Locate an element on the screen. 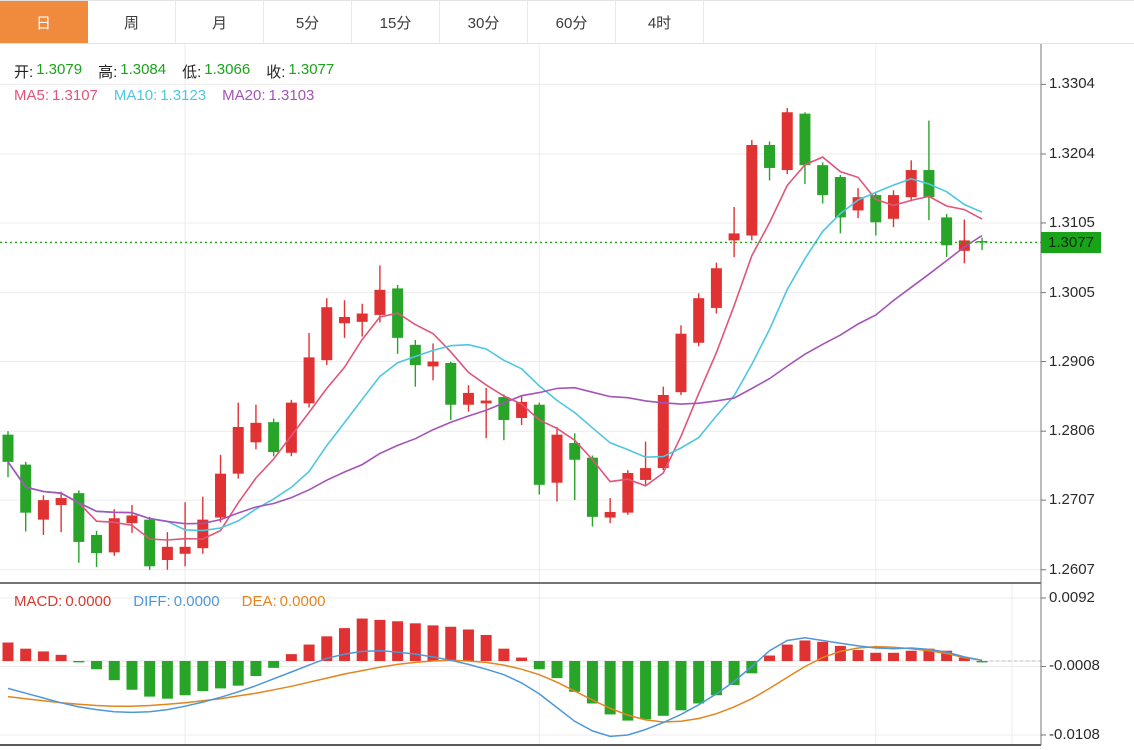  low-pair: 低: 1.3066 is located at coordinates (216, 71).